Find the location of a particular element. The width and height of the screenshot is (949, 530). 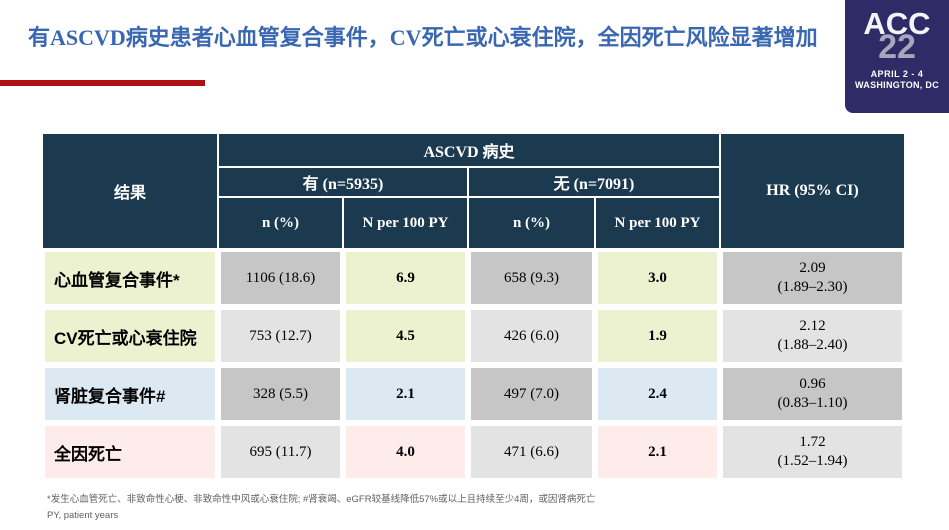

n-pct-without-cell: 426 (6.0) is located at coordinates (531, 336).